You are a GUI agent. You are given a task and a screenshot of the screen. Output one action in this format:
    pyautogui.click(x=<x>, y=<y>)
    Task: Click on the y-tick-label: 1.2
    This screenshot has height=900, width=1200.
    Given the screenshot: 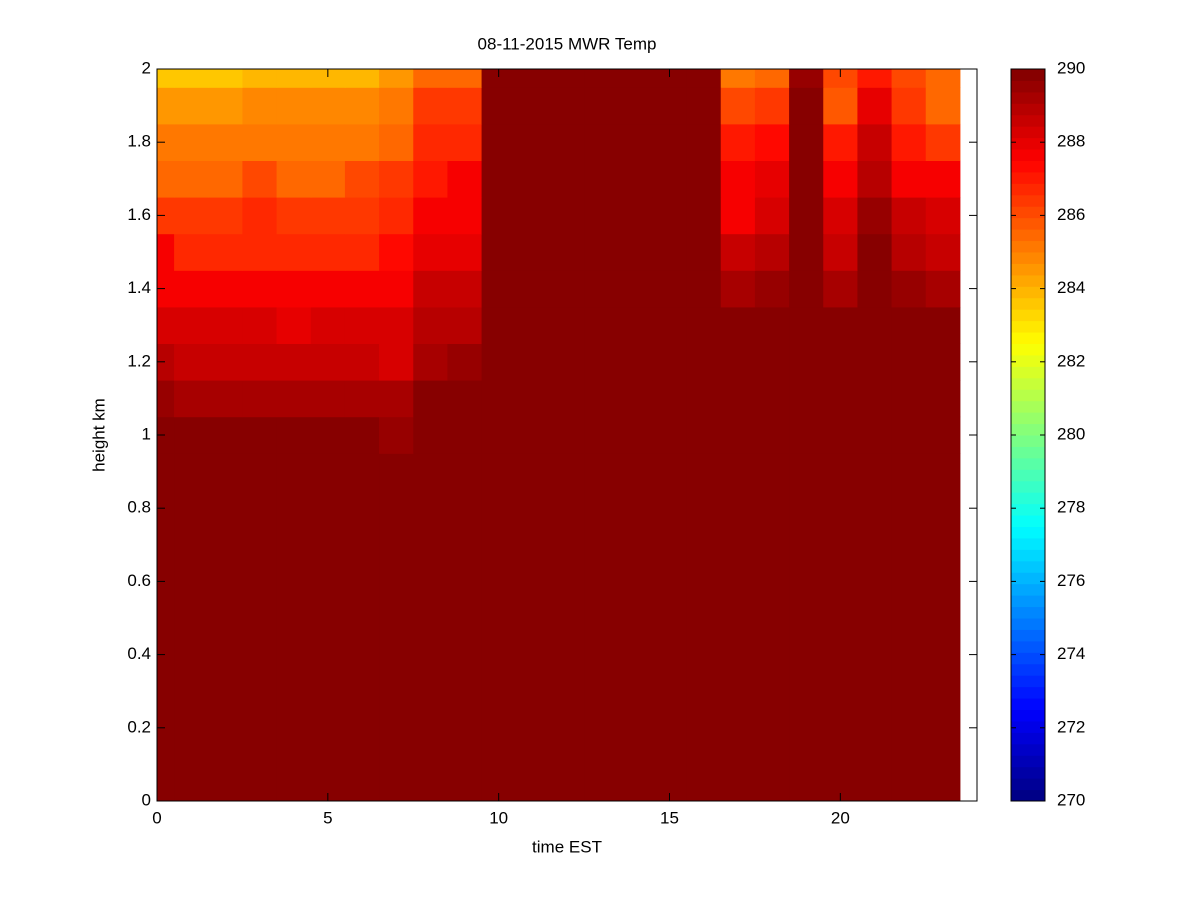 What is the action you would take?
    pyautogui.click(x=139, y=360)
    